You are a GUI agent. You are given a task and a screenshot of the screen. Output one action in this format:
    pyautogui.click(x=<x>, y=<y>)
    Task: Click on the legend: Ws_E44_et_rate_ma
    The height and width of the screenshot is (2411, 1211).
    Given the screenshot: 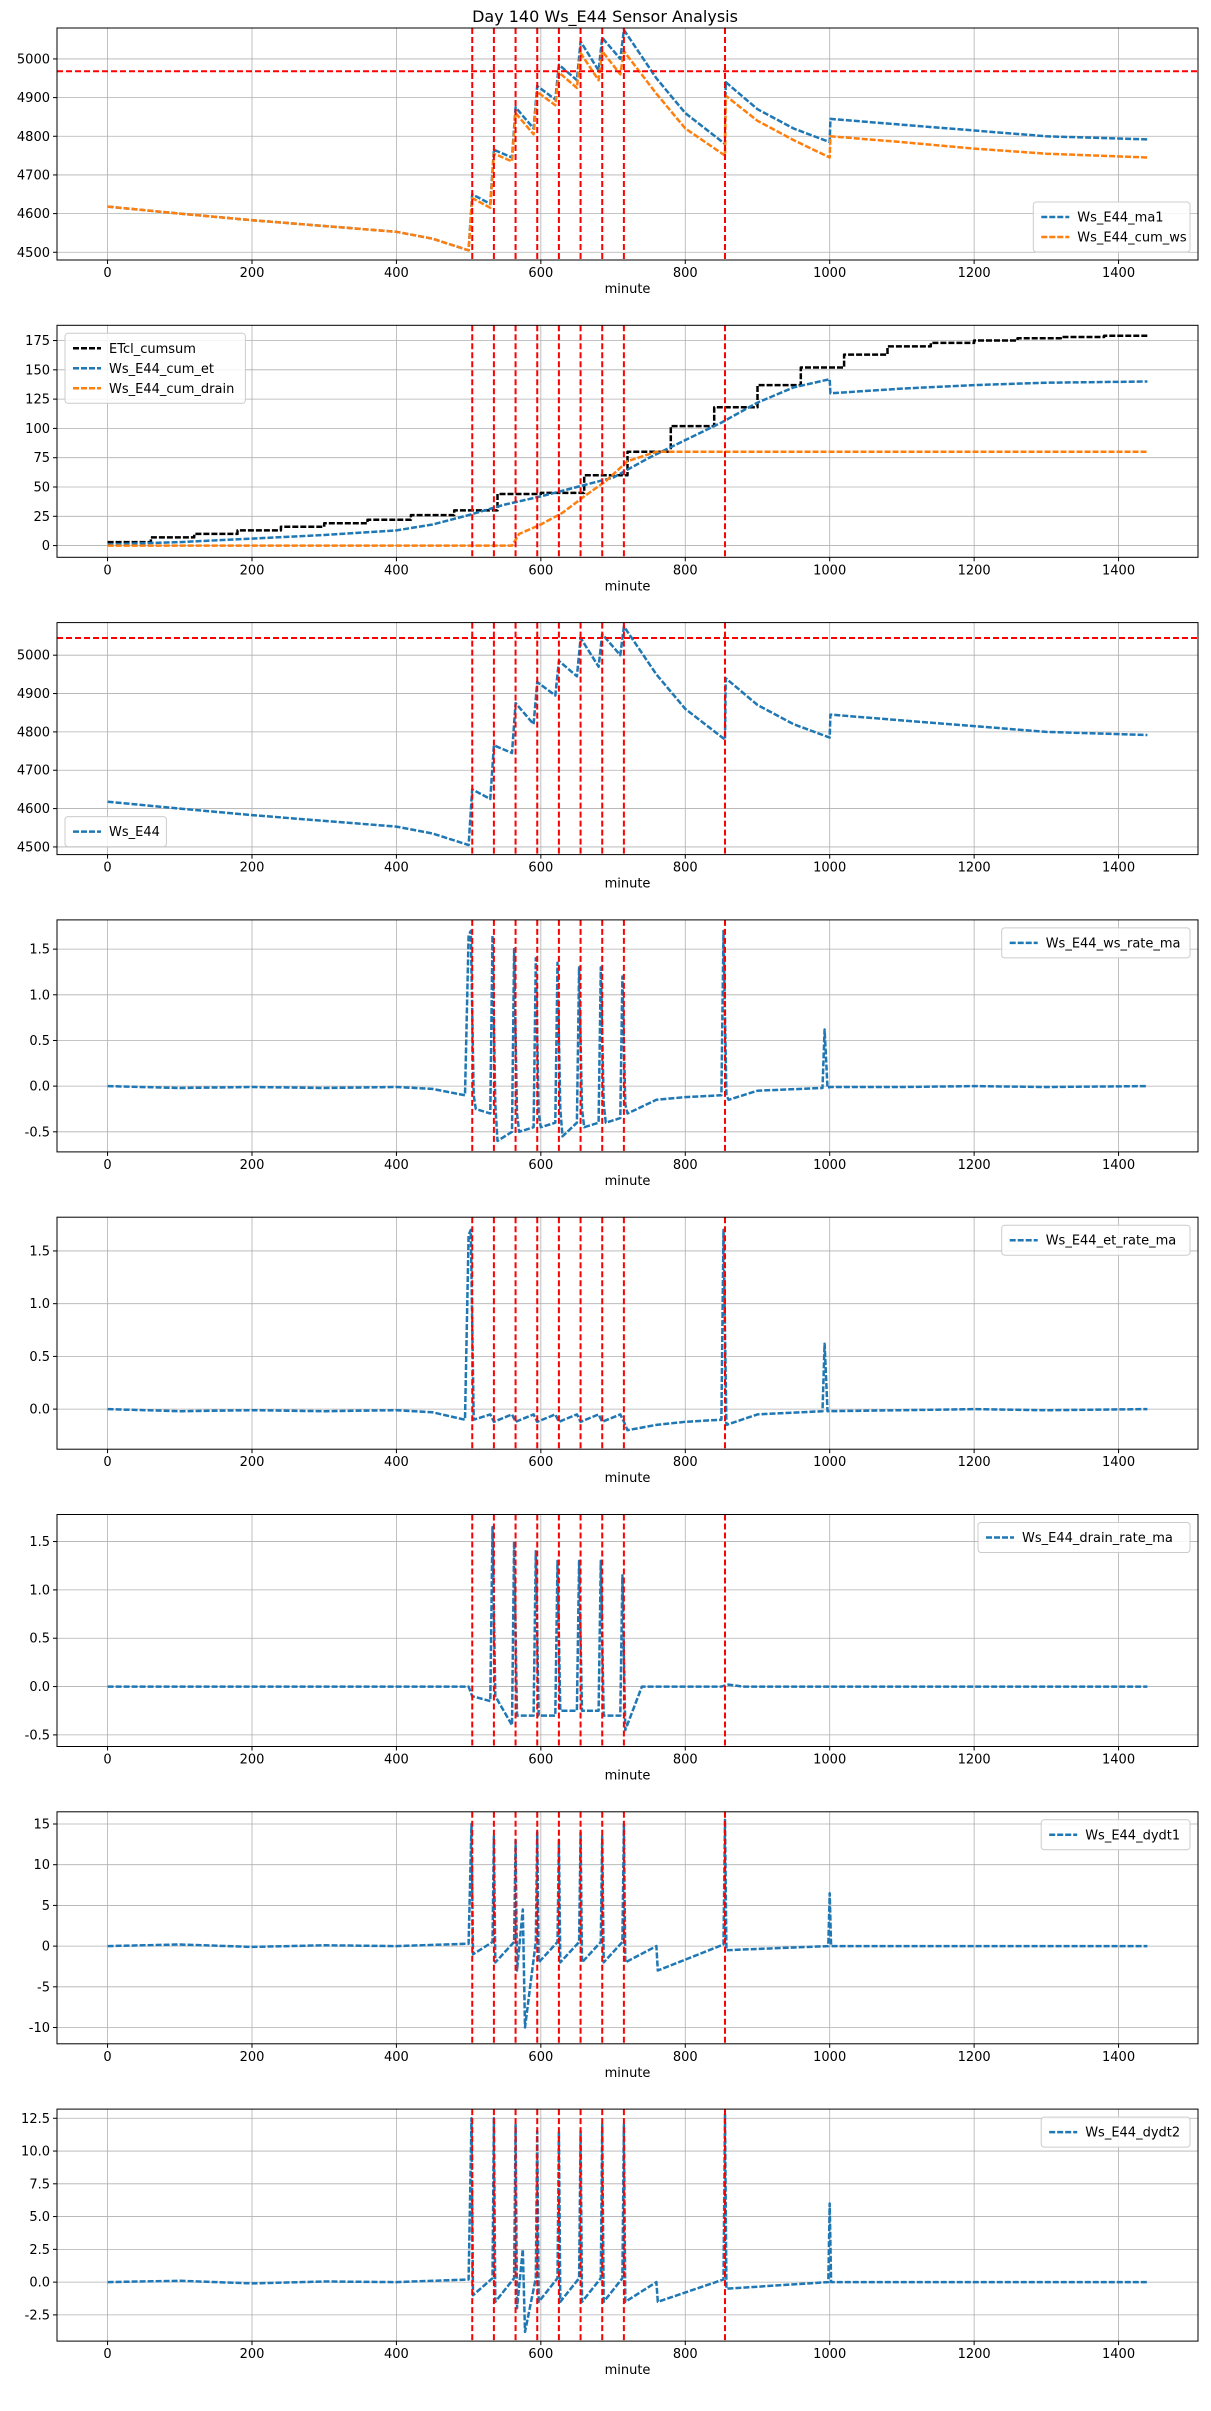 What is the action you would take?
    pyautogui.click(x=1096, y=1240)
    